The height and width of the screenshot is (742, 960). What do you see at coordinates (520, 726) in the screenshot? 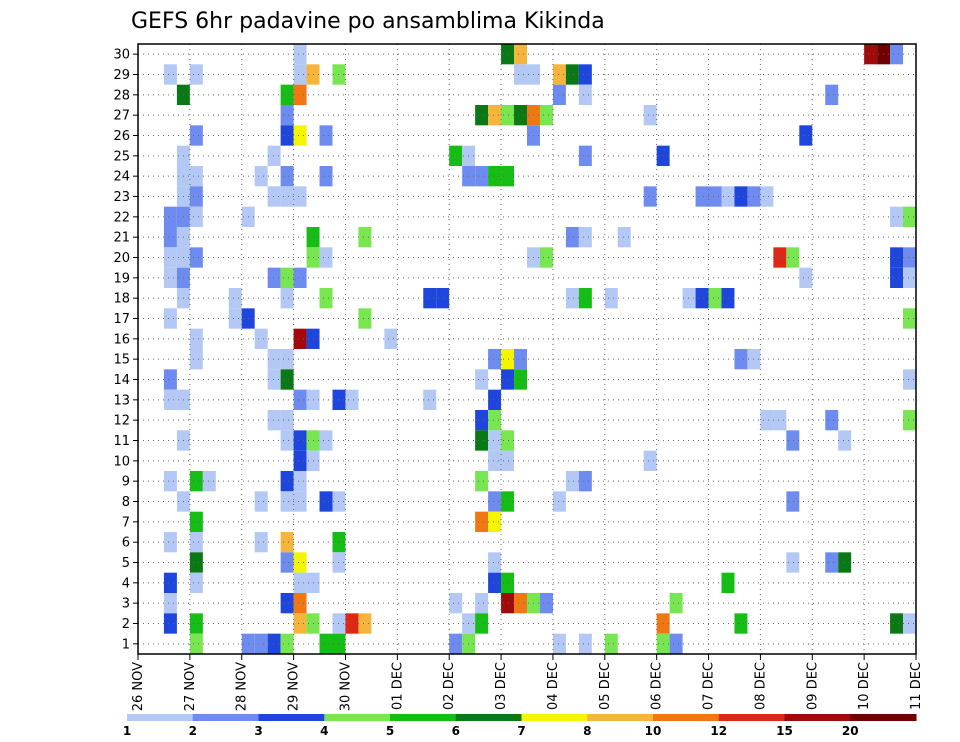
I see `colorbar-legend: 1 2 3 4 5 6 7 8 10 12 15 20` at bounding box center [520, 726].